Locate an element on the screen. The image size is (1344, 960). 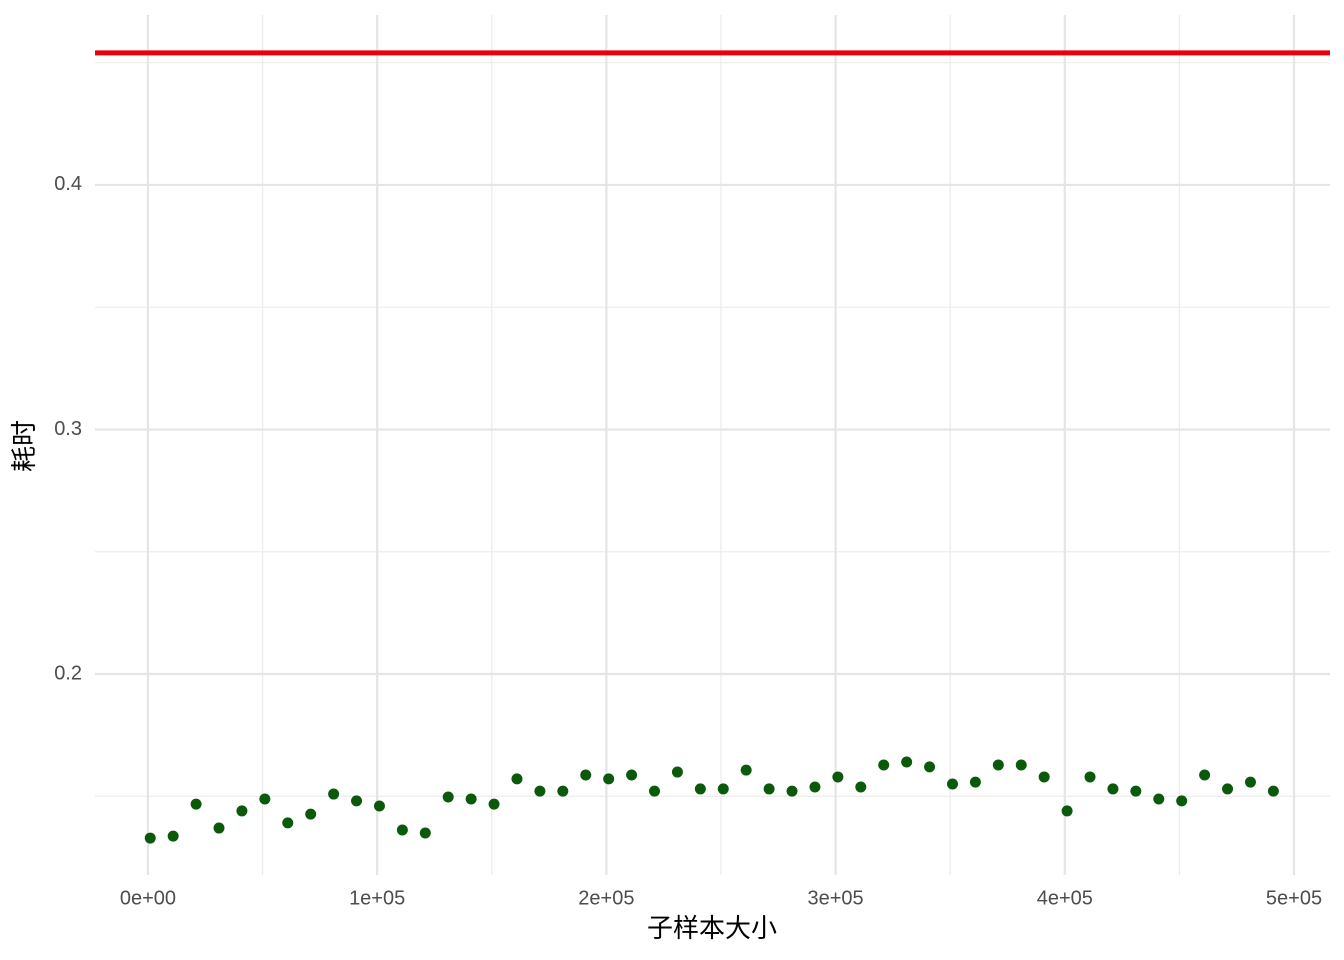
x-tick-label: 4e+05 is located at coordinates (1065, 898).